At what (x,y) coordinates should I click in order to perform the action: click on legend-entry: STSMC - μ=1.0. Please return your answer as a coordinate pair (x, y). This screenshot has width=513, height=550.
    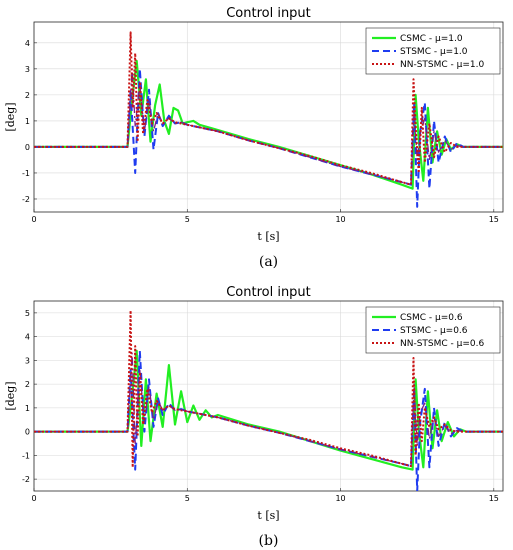
    Looking at the image, I should click on (434, 52).